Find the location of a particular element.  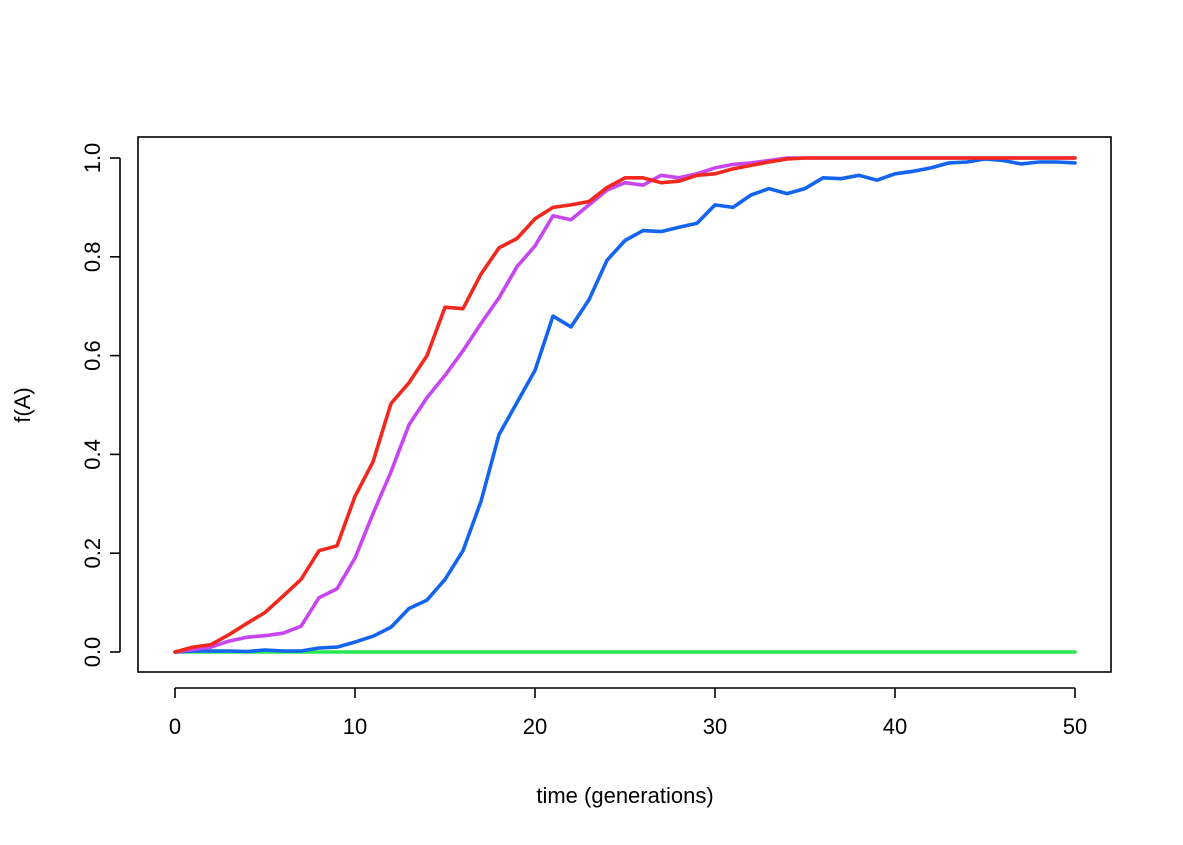

x-tick-label: 20 is located at coordinates (535, 726).